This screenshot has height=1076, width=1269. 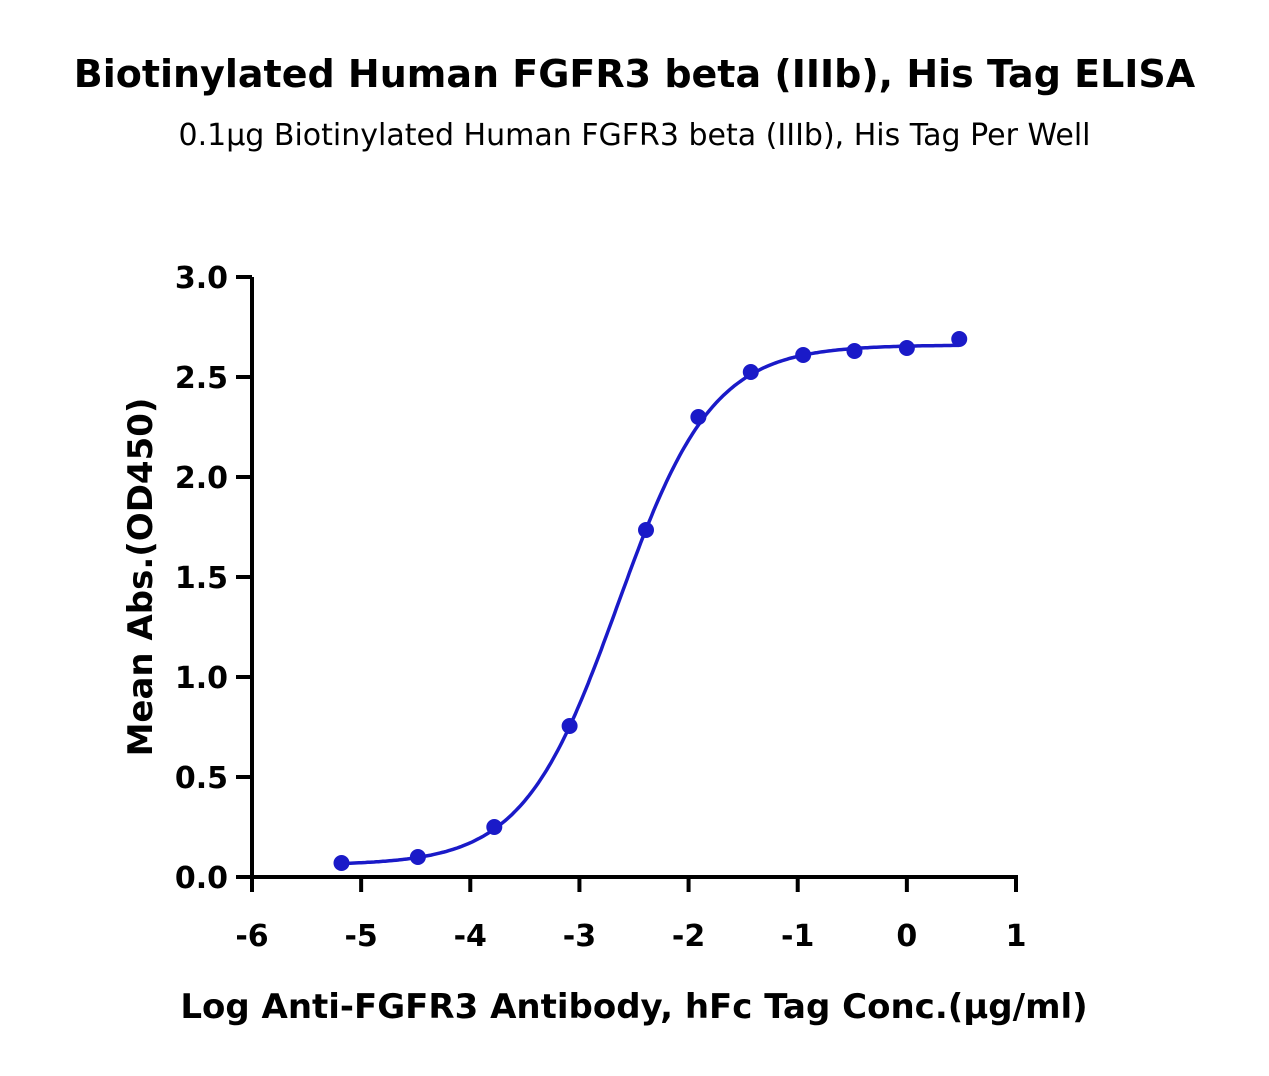 I want to click on x-tick-label: -5, so click(x=360, y=936).